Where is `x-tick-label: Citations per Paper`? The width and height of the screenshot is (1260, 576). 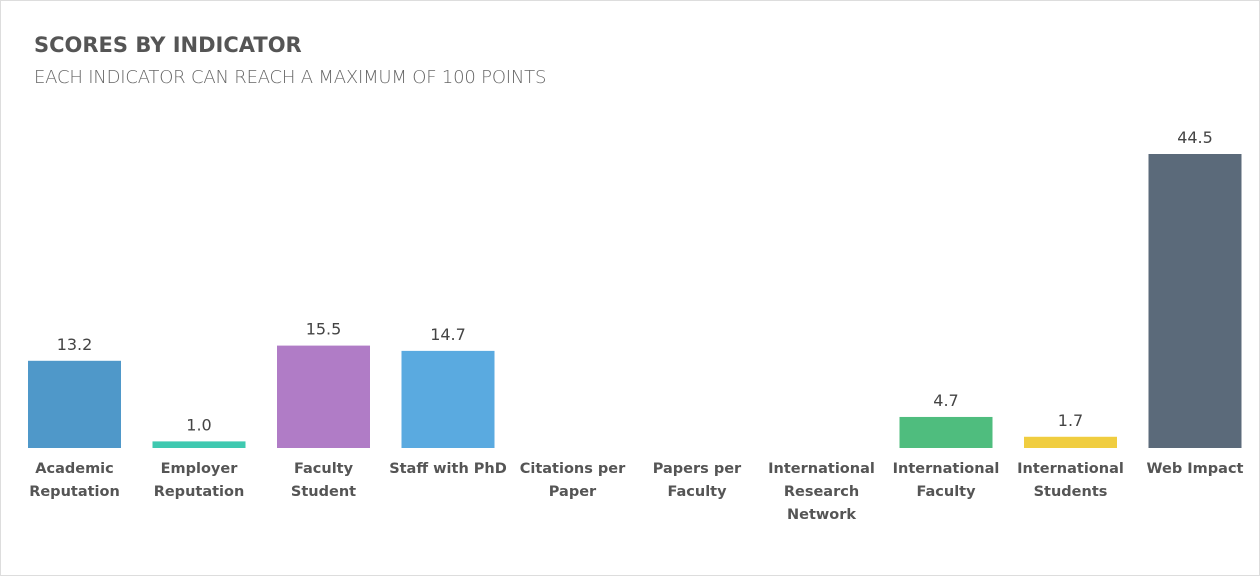
x-tick-label: Citations per Paper is located at coordinates (572, 480).